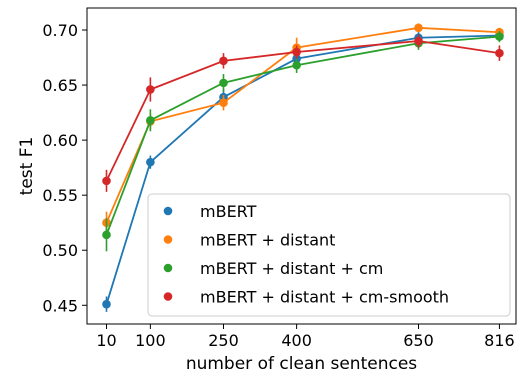  Describe the element at coordinates (301, 364) in the screenshot. I see `x-axis-label: number of clean sentences` at that location.